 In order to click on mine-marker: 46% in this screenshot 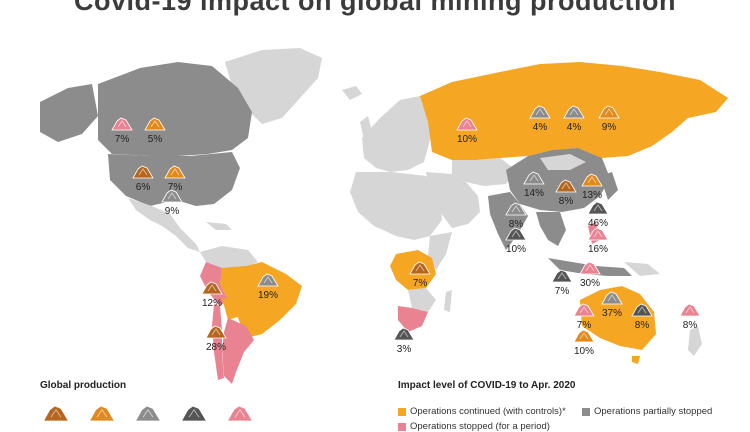, I will do `click(598, 215)`.